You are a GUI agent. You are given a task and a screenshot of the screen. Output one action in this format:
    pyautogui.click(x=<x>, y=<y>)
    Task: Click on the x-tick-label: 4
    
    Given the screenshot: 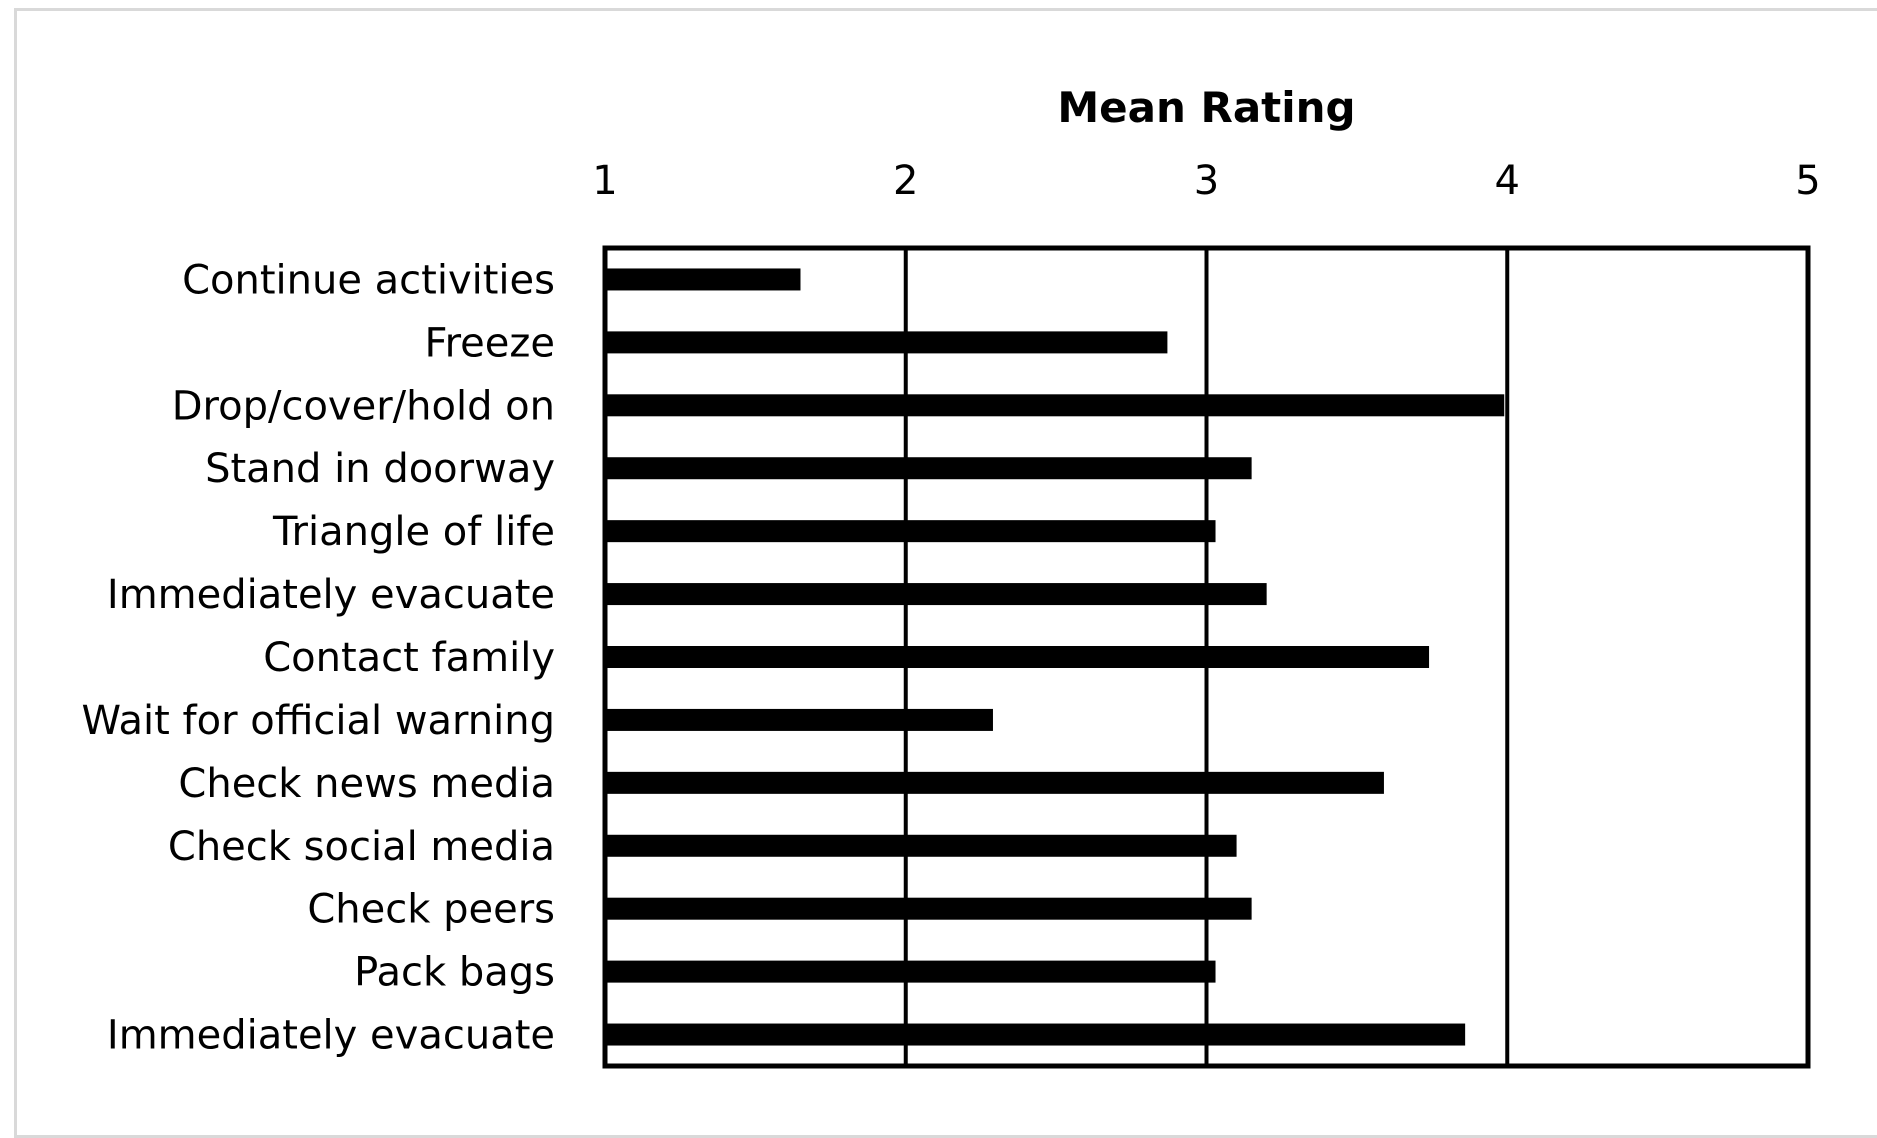 What is the action you would take?
    pyautogui.click(x=1507, y=181)
    